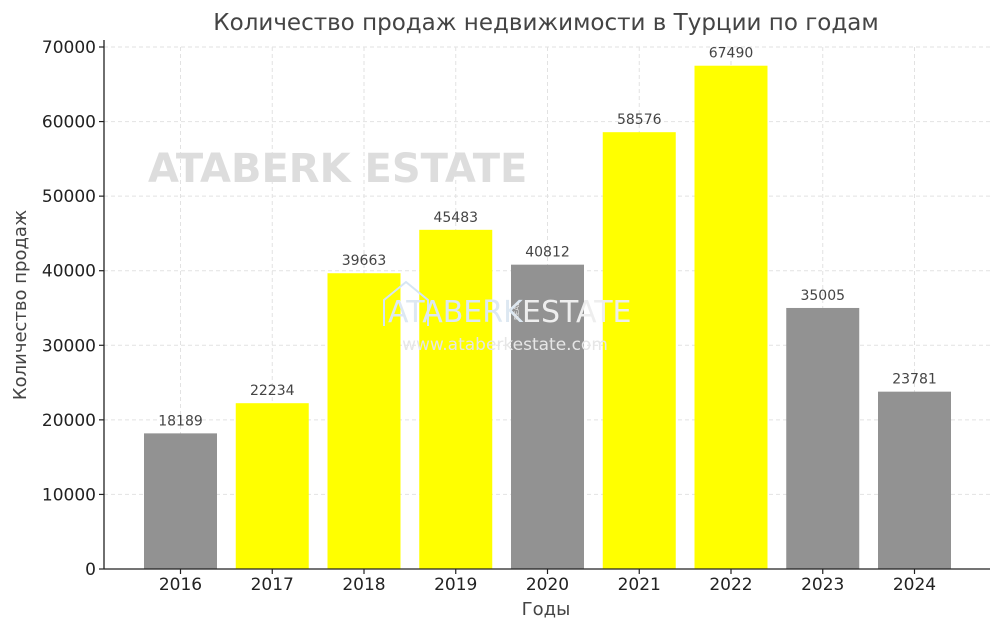  What do you see at coordinates (639, 350) in the screenshot?
I see `bar-2021` at bounding box center [639, 350].